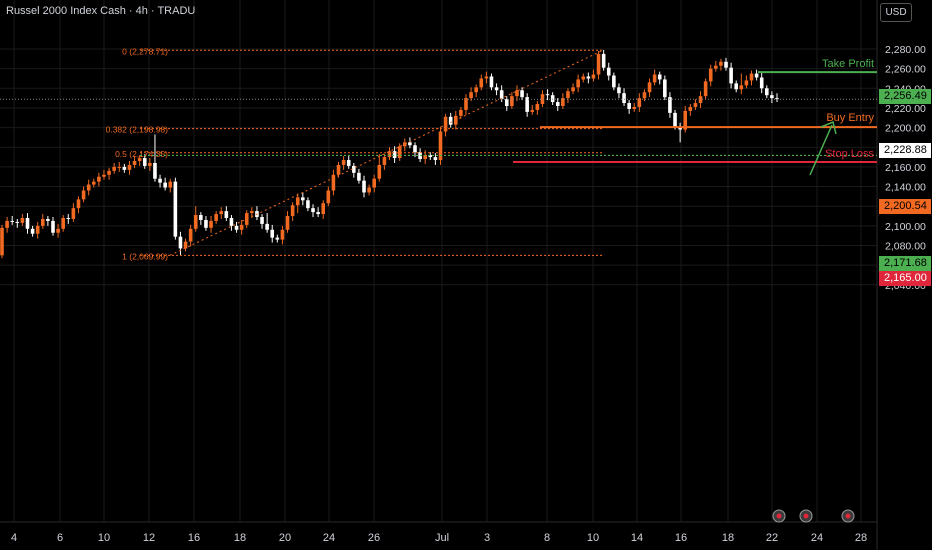 This screenshot has height=550, width=932. What do you see at coordinates (141, 154) in the screenshot?
I see `fib-level-label: 0.5 (2,174.35)` at bounding box center [141, 154].